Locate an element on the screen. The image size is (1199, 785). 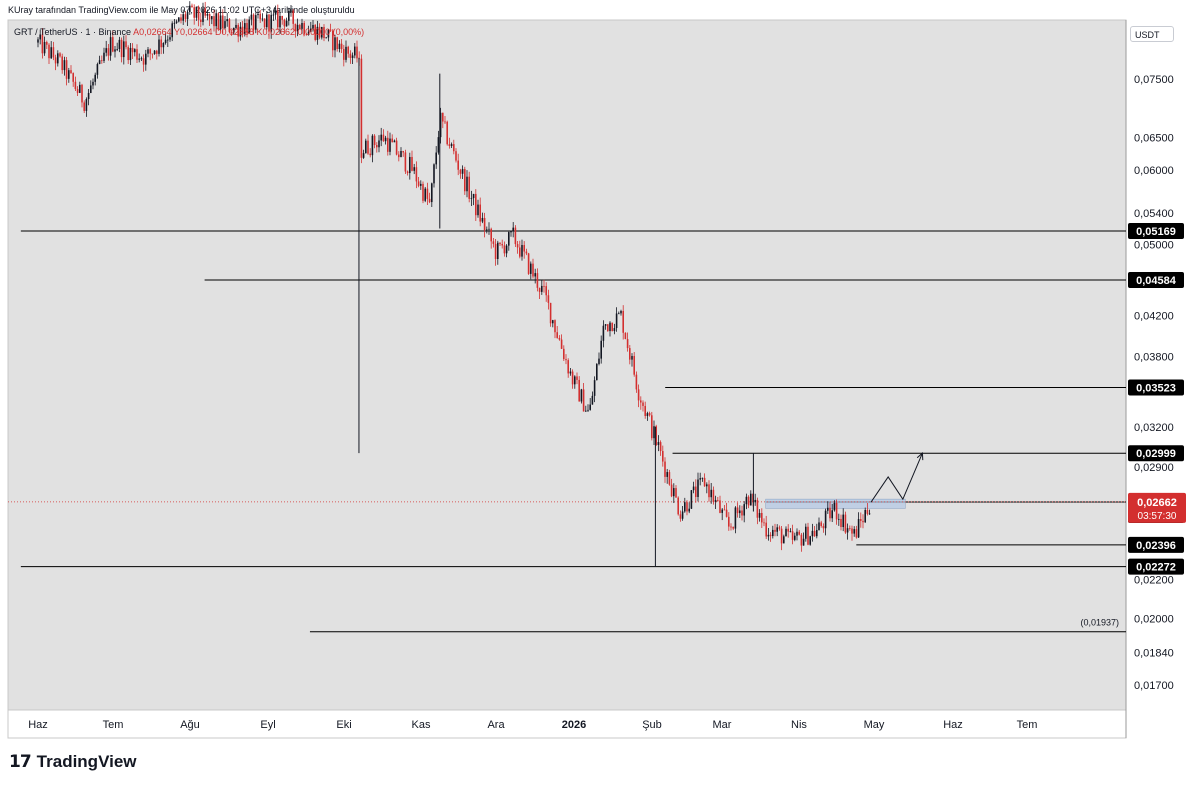
level-annotation: (0,01937) is located at coordinates (1099, 623).